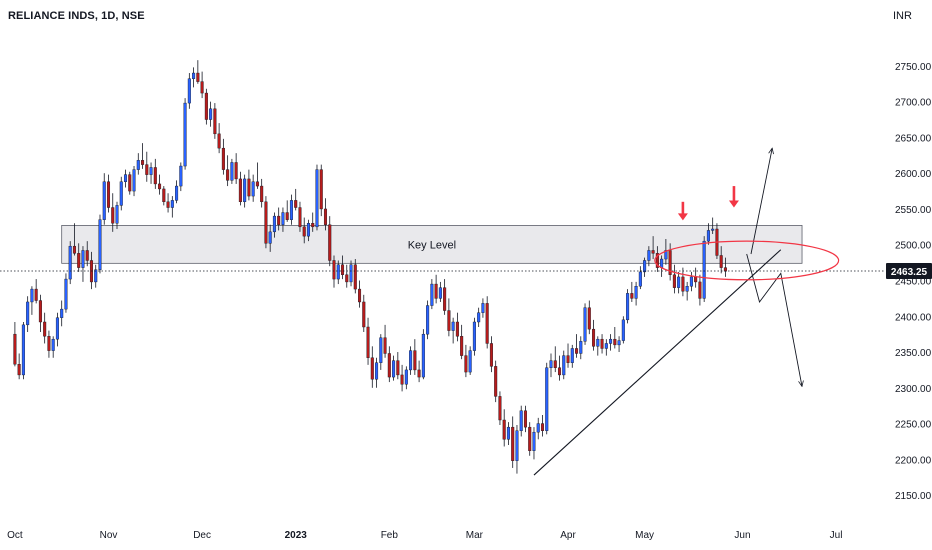  Describe the element at coordinates (390, 535) in the screenshot. I see `x-tick-label: Feb` at that location.